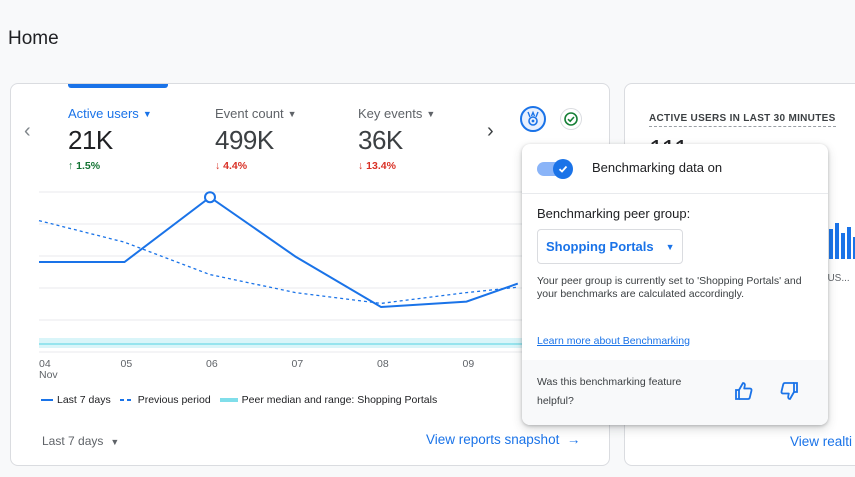 The image size is (855, 477). Describe the element at coordinates (33, 38) in the screenshot. I see `page-title: Home` at that location.